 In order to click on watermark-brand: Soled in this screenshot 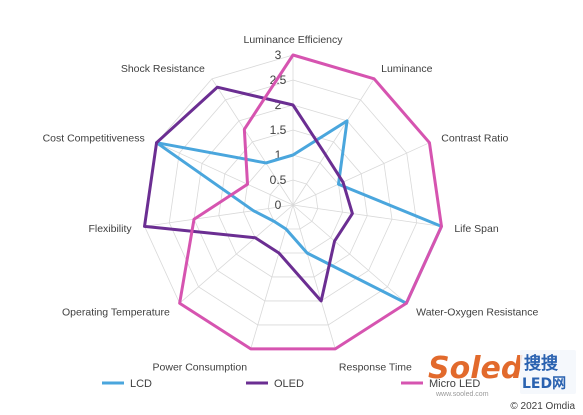, I will do `click(475, 368)`.